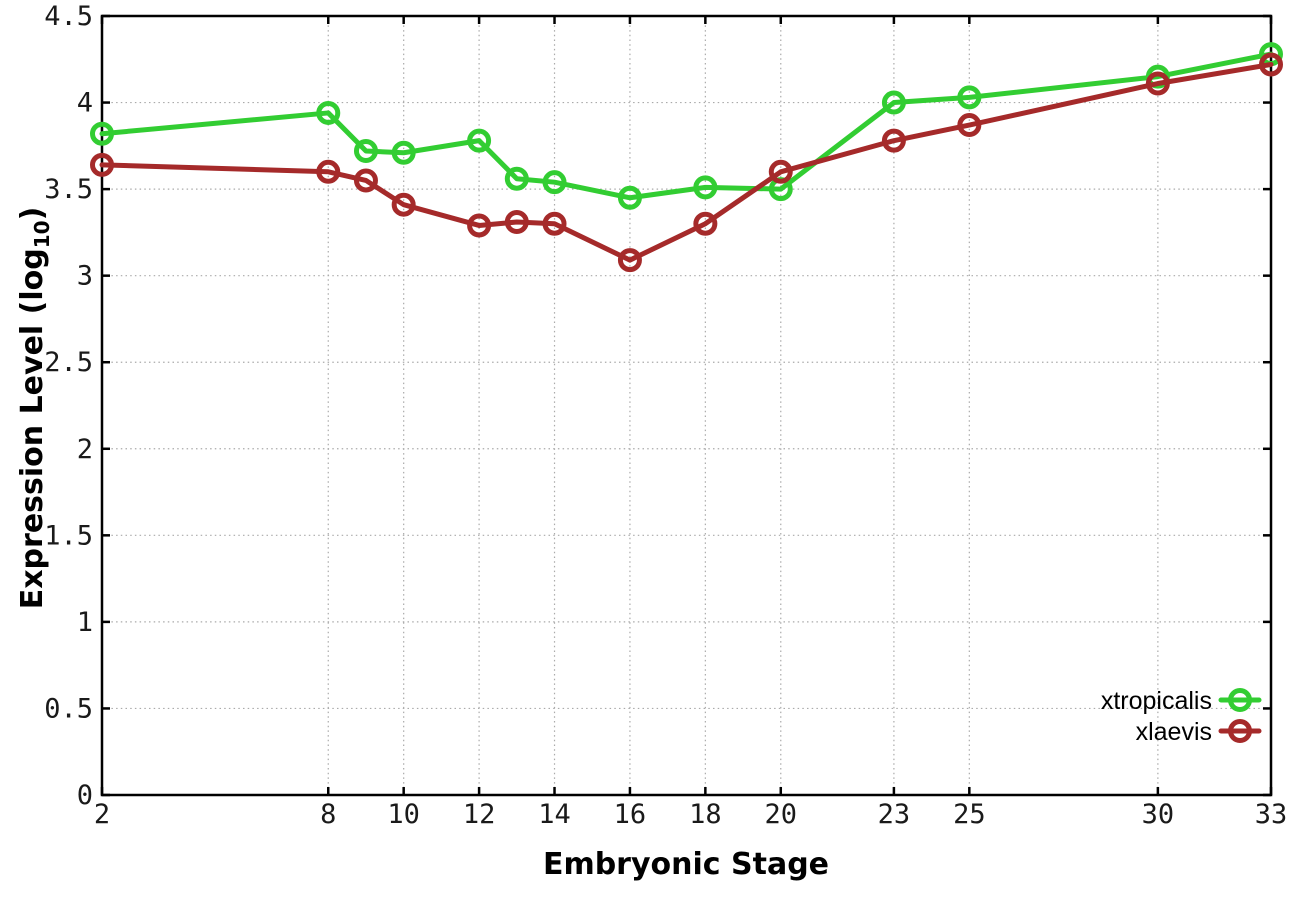  Describe the element at coordinates (68, 189) in the screenshot. I see `y-axis-tick-label: 3.5` at that location.